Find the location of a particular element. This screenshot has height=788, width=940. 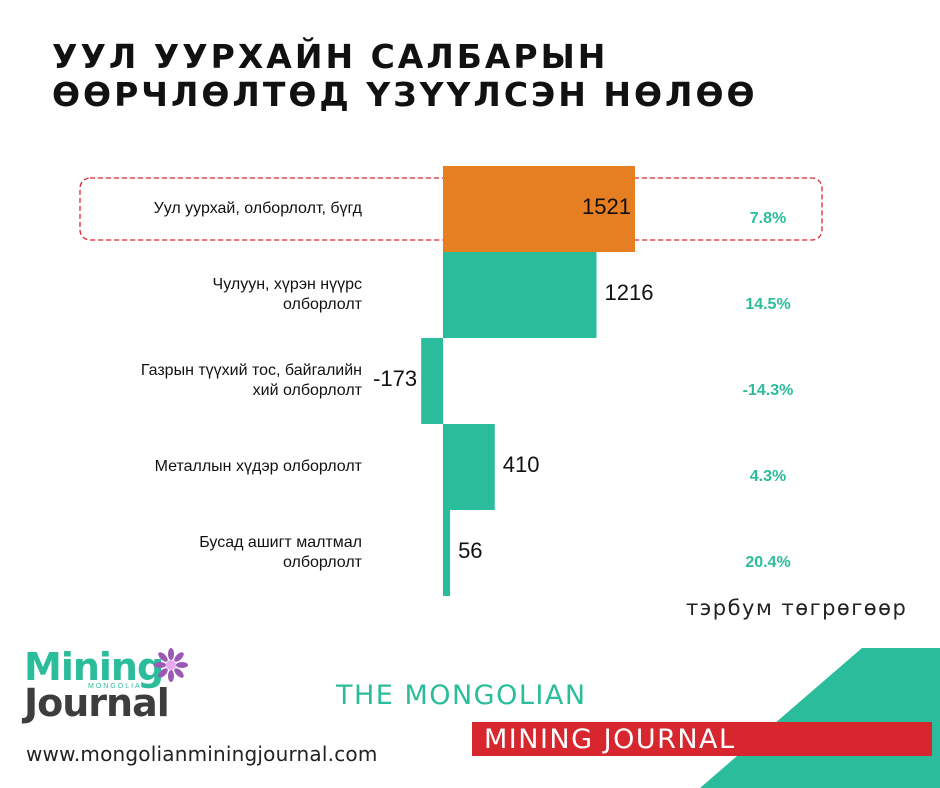

brand-name-line-2: MINING JOURNAL is located at coordinates (610, 739).